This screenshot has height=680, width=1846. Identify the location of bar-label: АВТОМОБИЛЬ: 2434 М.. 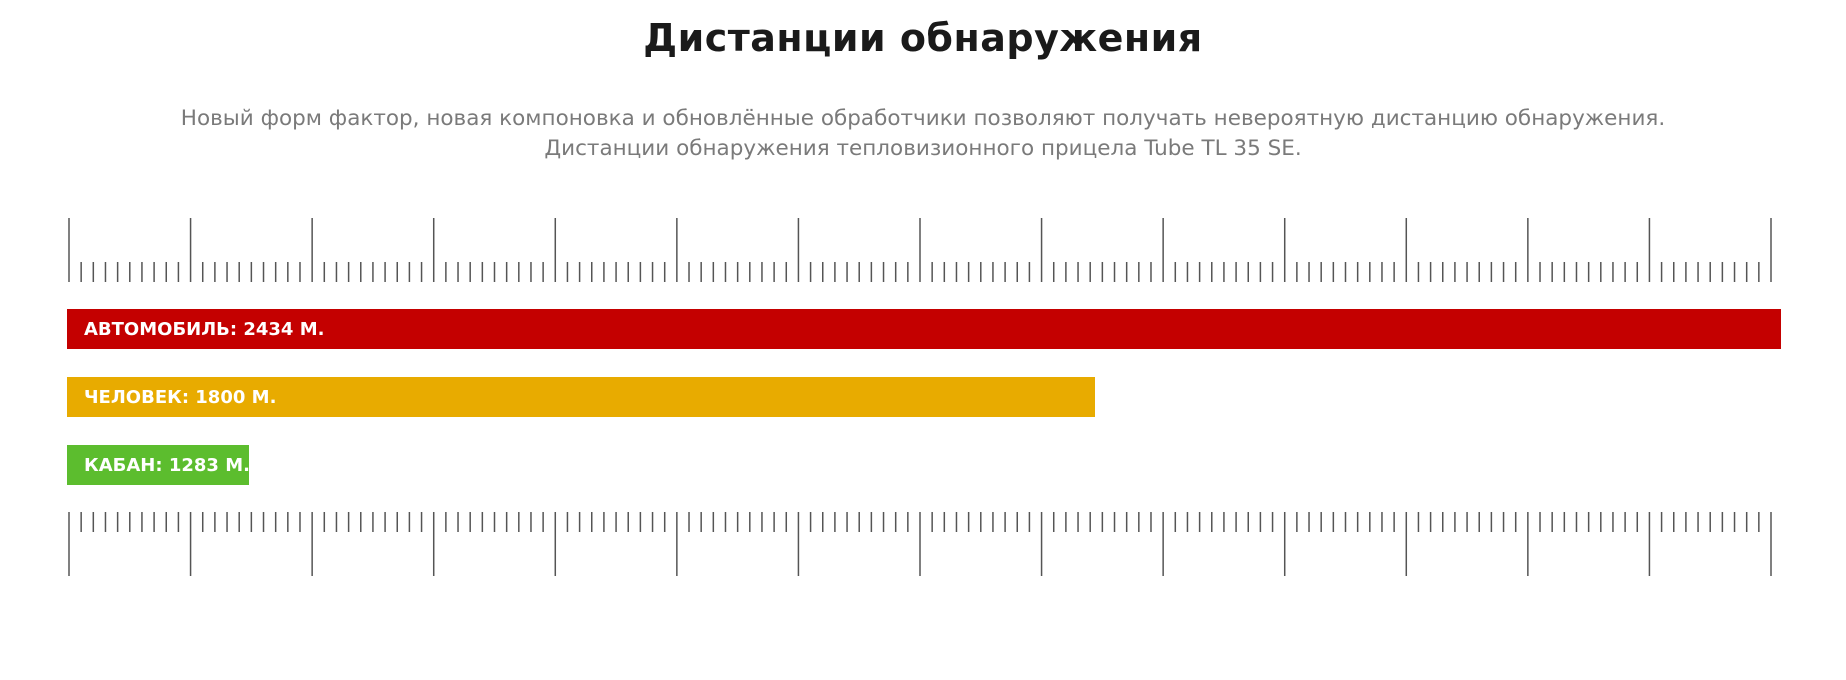
(204, 329).